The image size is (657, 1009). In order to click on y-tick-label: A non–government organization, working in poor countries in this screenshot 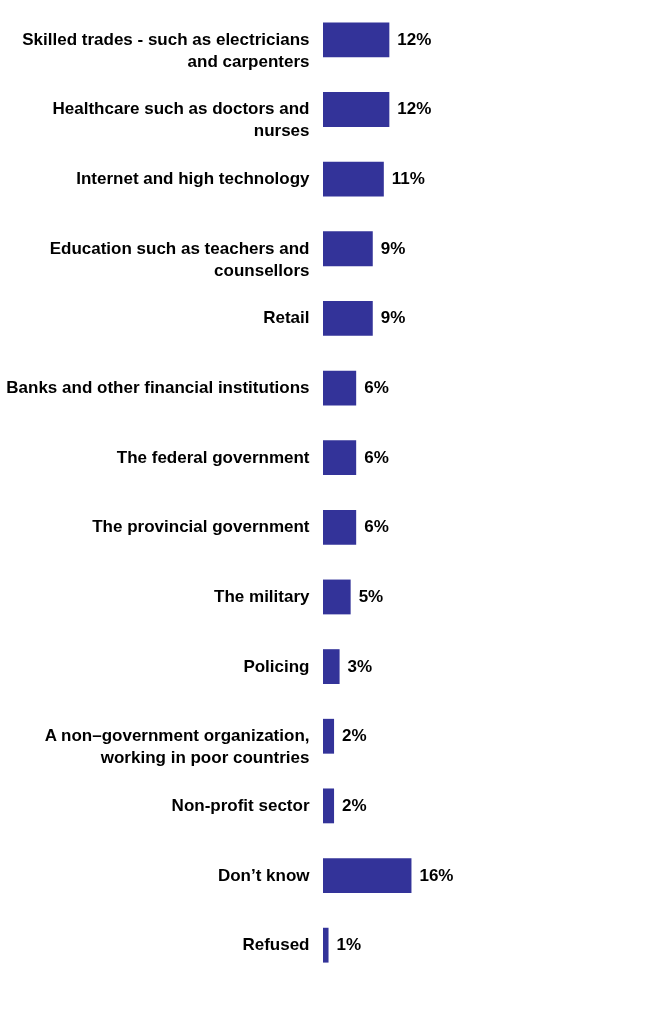, I will do `click(177, 747)`.